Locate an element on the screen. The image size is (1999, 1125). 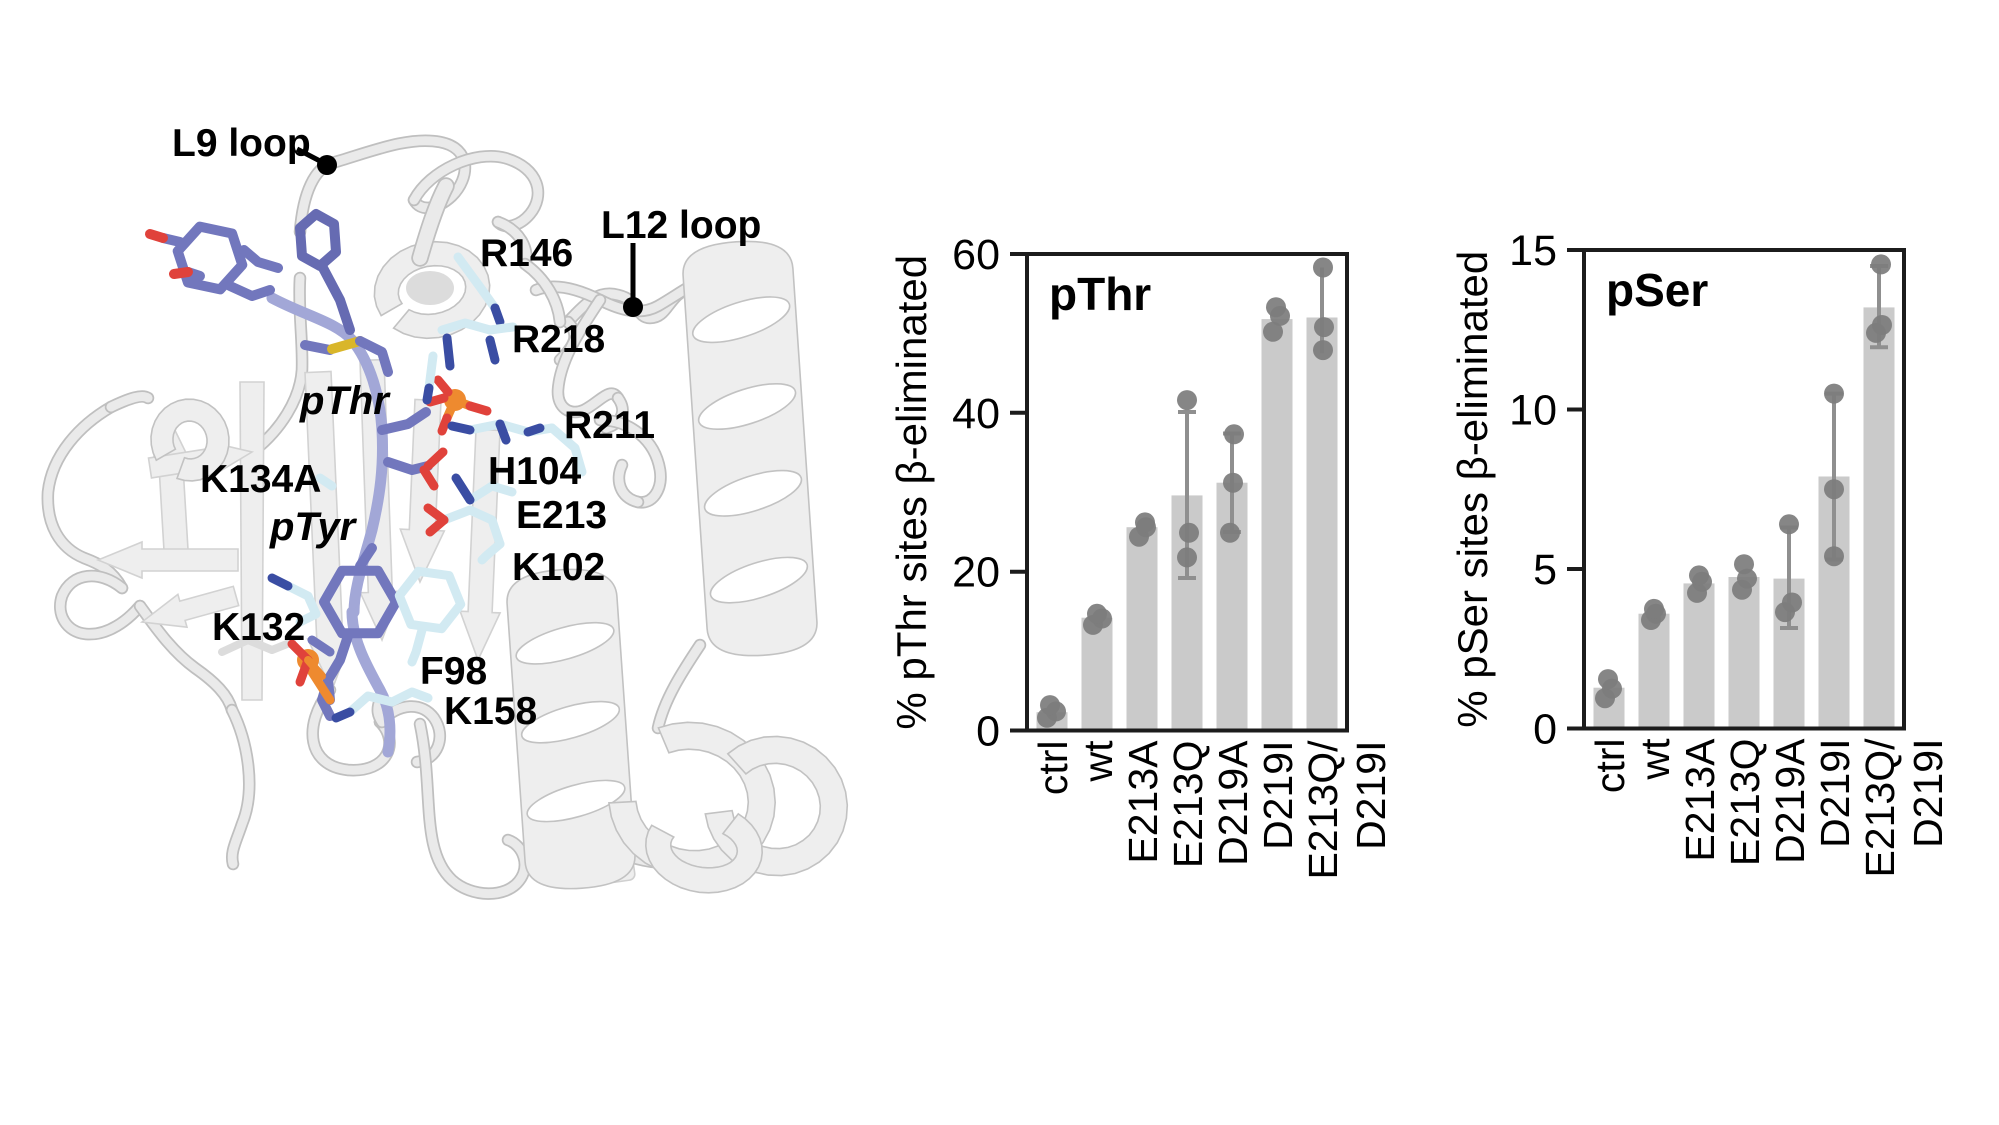
svg-text: % pSer sites β-eliminated is located at coordinates (1472, 489).